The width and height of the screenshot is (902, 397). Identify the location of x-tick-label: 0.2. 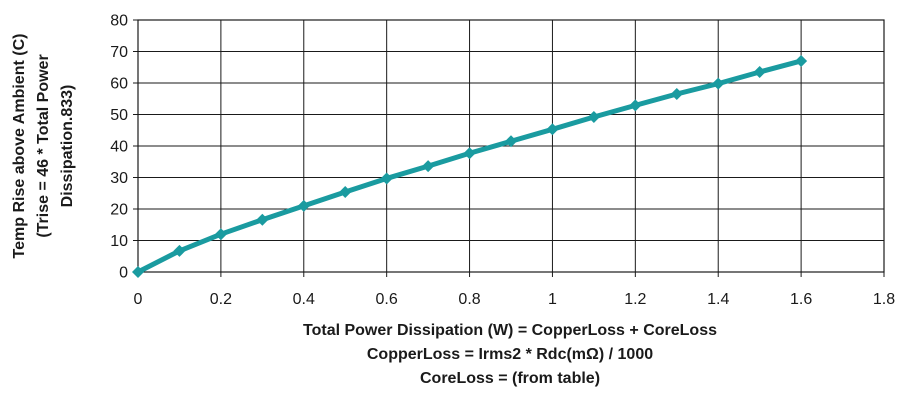
(221, 299).